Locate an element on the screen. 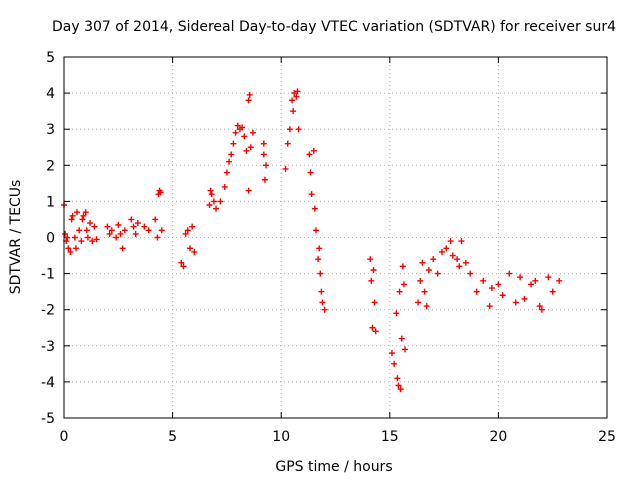  y-tick-label: 5 is located at coordinates (50, 58).